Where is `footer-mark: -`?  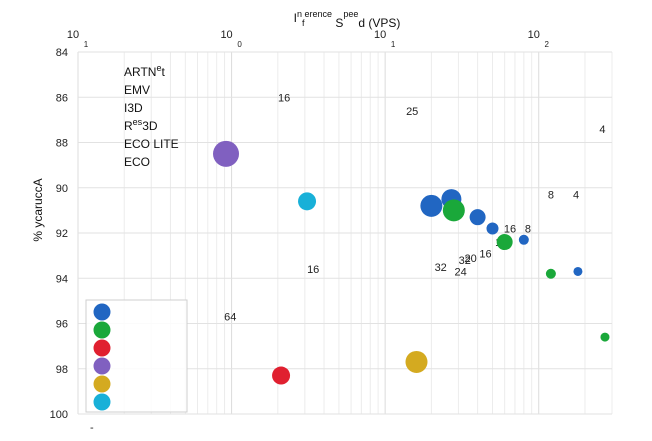
footer-mark: - is located at coordinates (92, 428).